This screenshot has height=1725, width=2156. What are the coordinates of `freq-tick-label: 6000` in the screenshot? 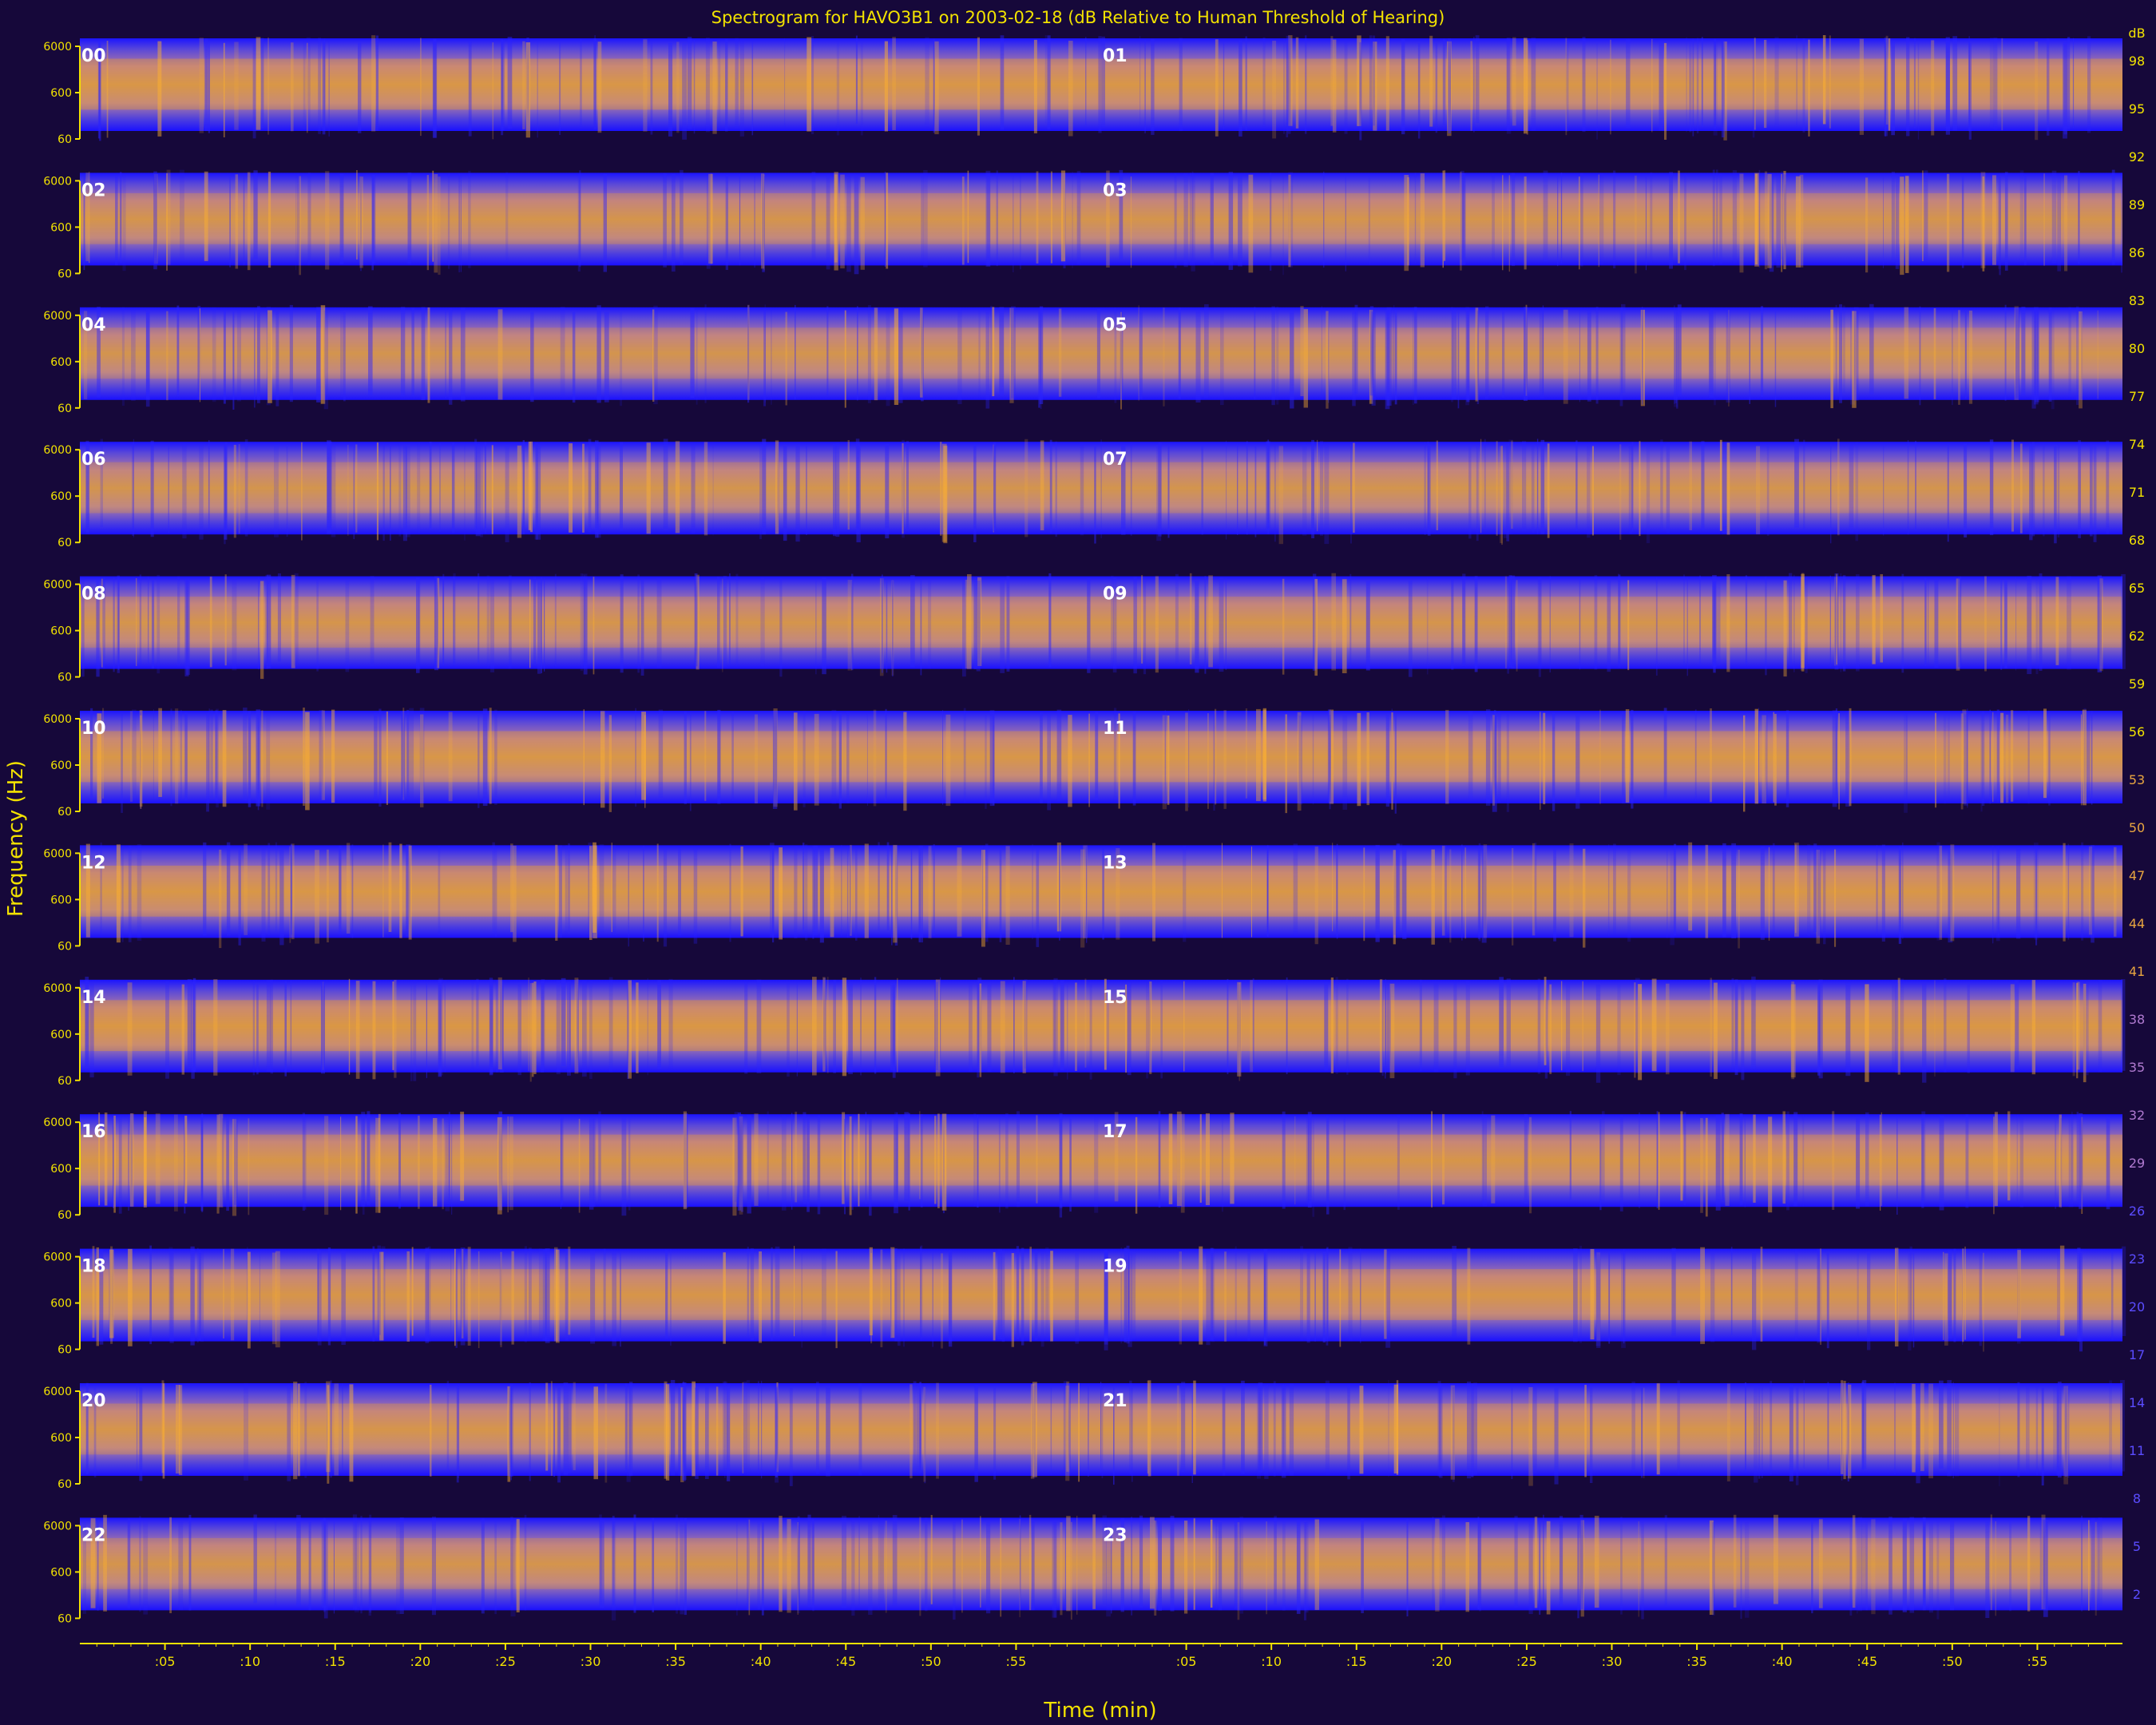 It's located at (57, 1123).